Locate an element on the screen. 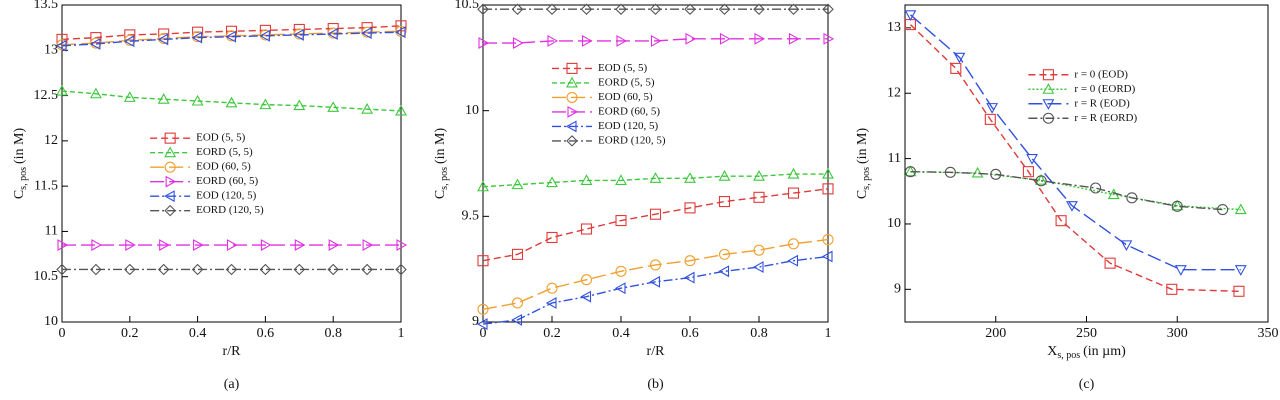 The height and width of the screenshot is (400, 1280). x-axis-label: Xs, pos (in µm) is located at coordinates (1086, 352).